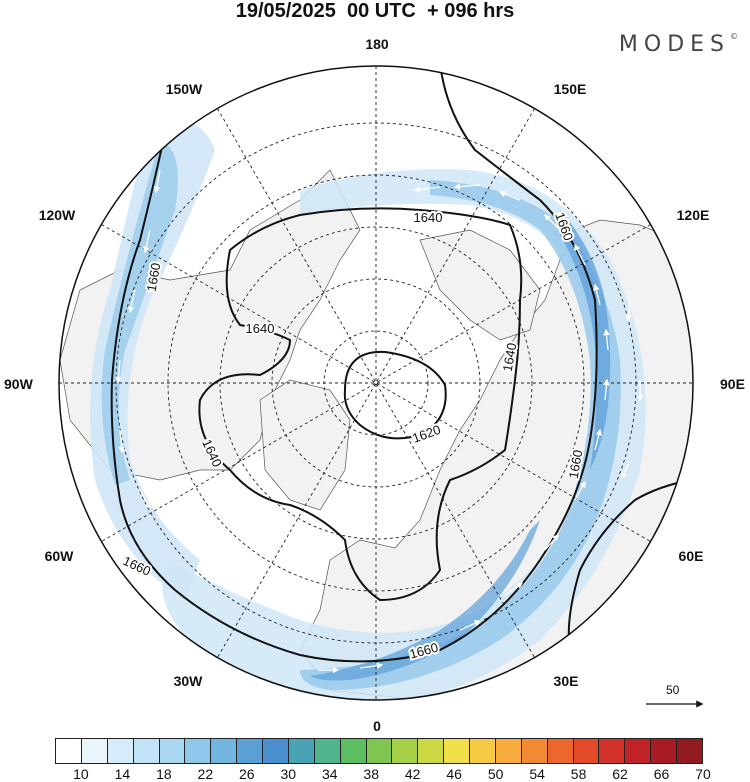 This screenshot has width=750, height=782. Describe the element at coordinates (139, 312) in the screenshot. I see `america-jet-mid` at that location.